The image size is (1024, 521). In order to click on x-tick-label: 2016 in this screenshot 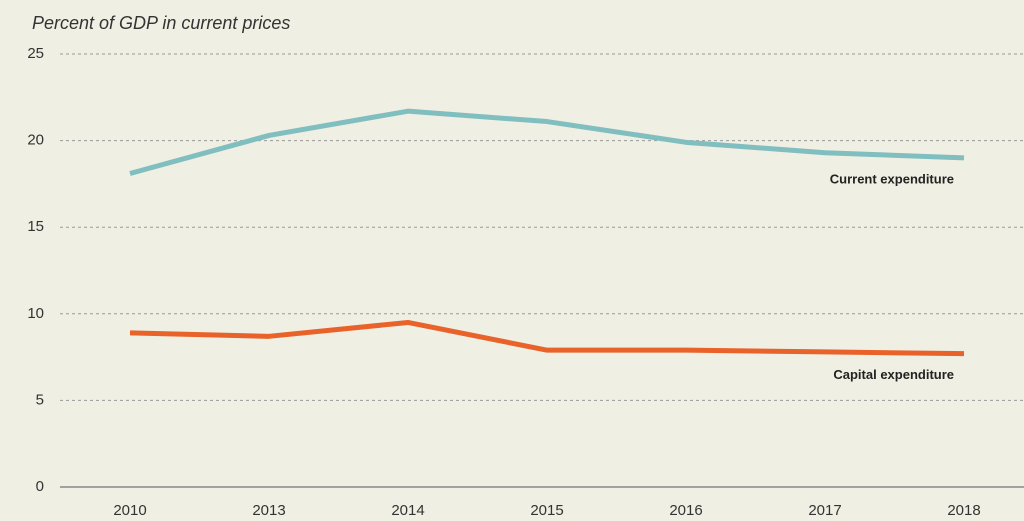, I will do `click(685, 510)`.